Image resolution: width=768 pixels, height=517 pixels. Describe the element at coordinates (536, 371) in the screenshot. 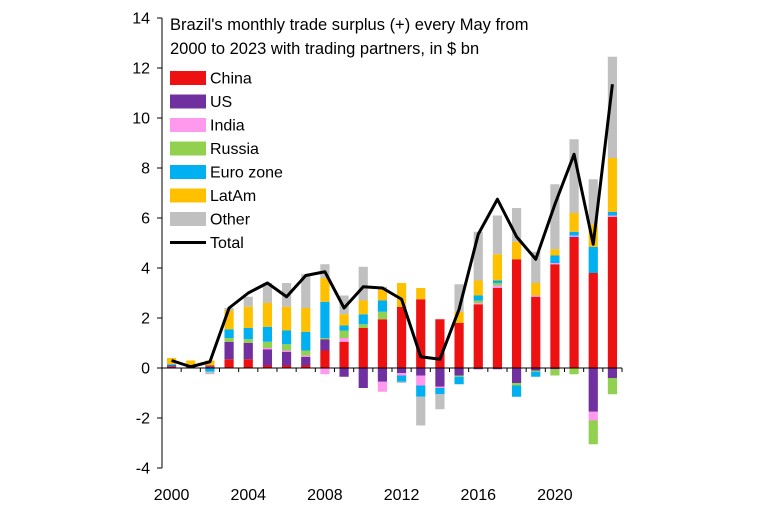

I see `bar-segment-russia-2019` at that location.